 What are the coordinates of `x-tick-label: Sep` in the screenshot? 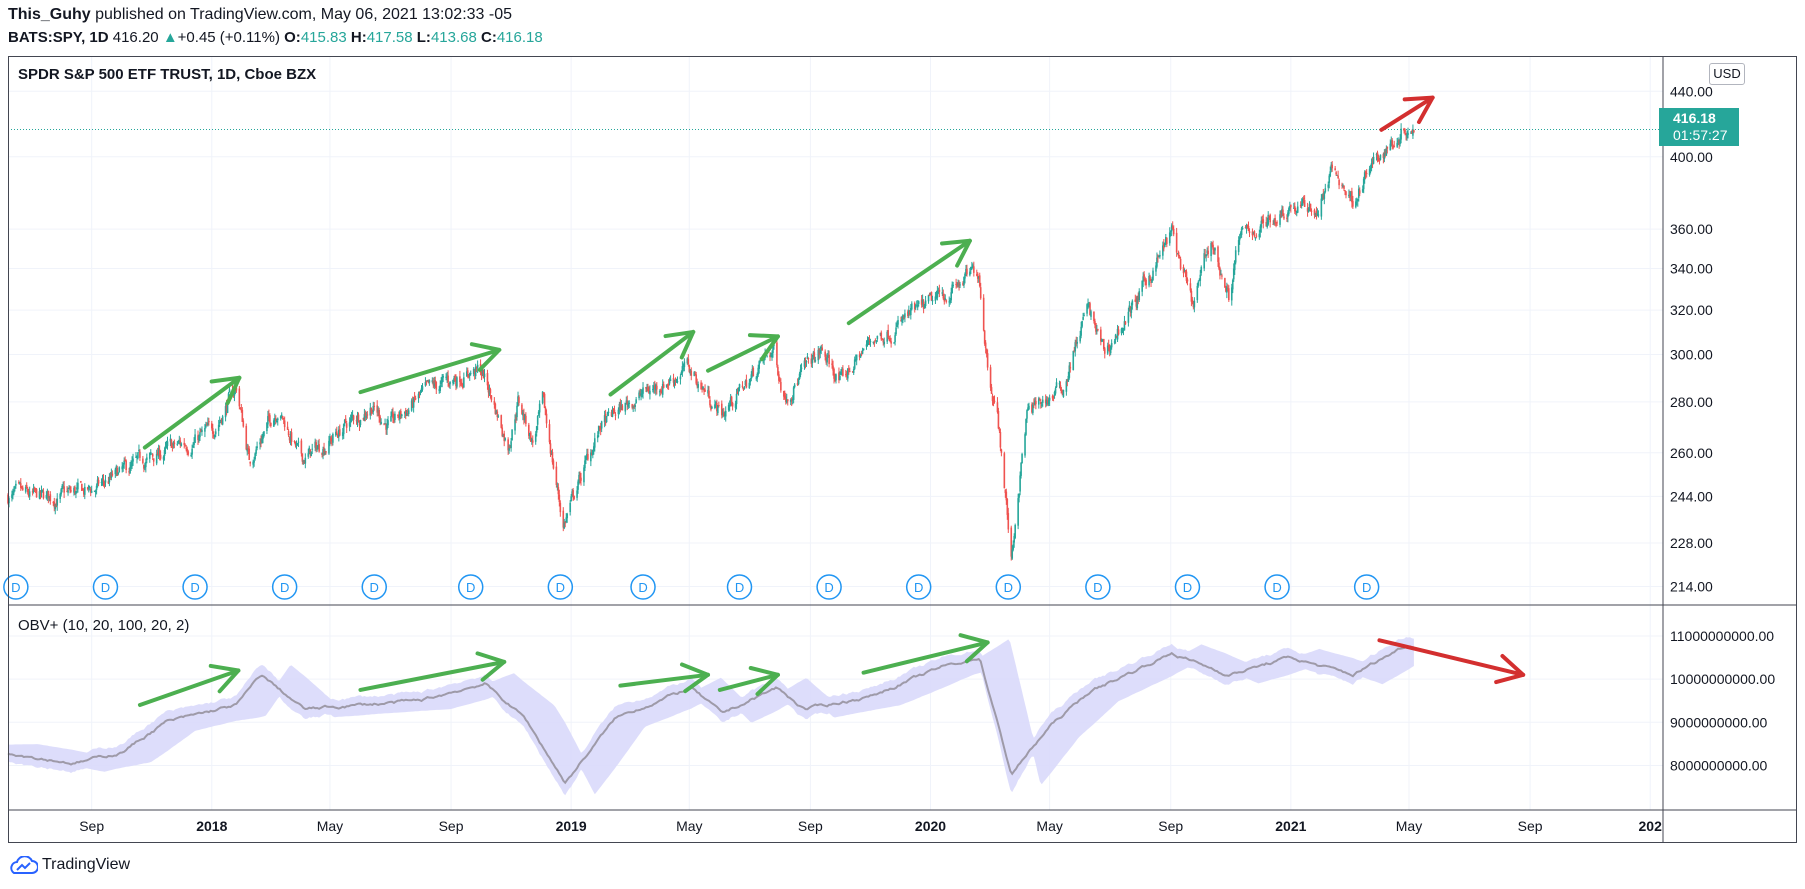 It's located at (810, 826).